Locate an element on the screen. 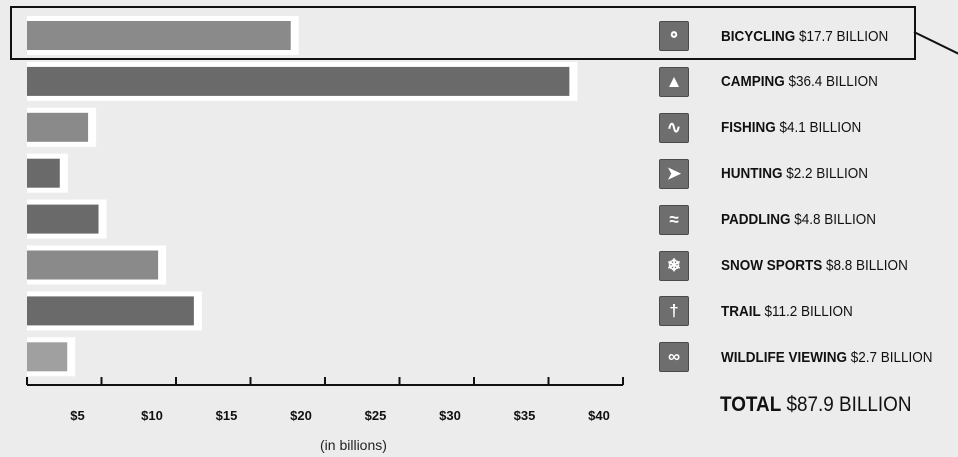  legend-item-hunting: ➤ HUNTING $2.2 BILLION is located at coordinates (771, 173).